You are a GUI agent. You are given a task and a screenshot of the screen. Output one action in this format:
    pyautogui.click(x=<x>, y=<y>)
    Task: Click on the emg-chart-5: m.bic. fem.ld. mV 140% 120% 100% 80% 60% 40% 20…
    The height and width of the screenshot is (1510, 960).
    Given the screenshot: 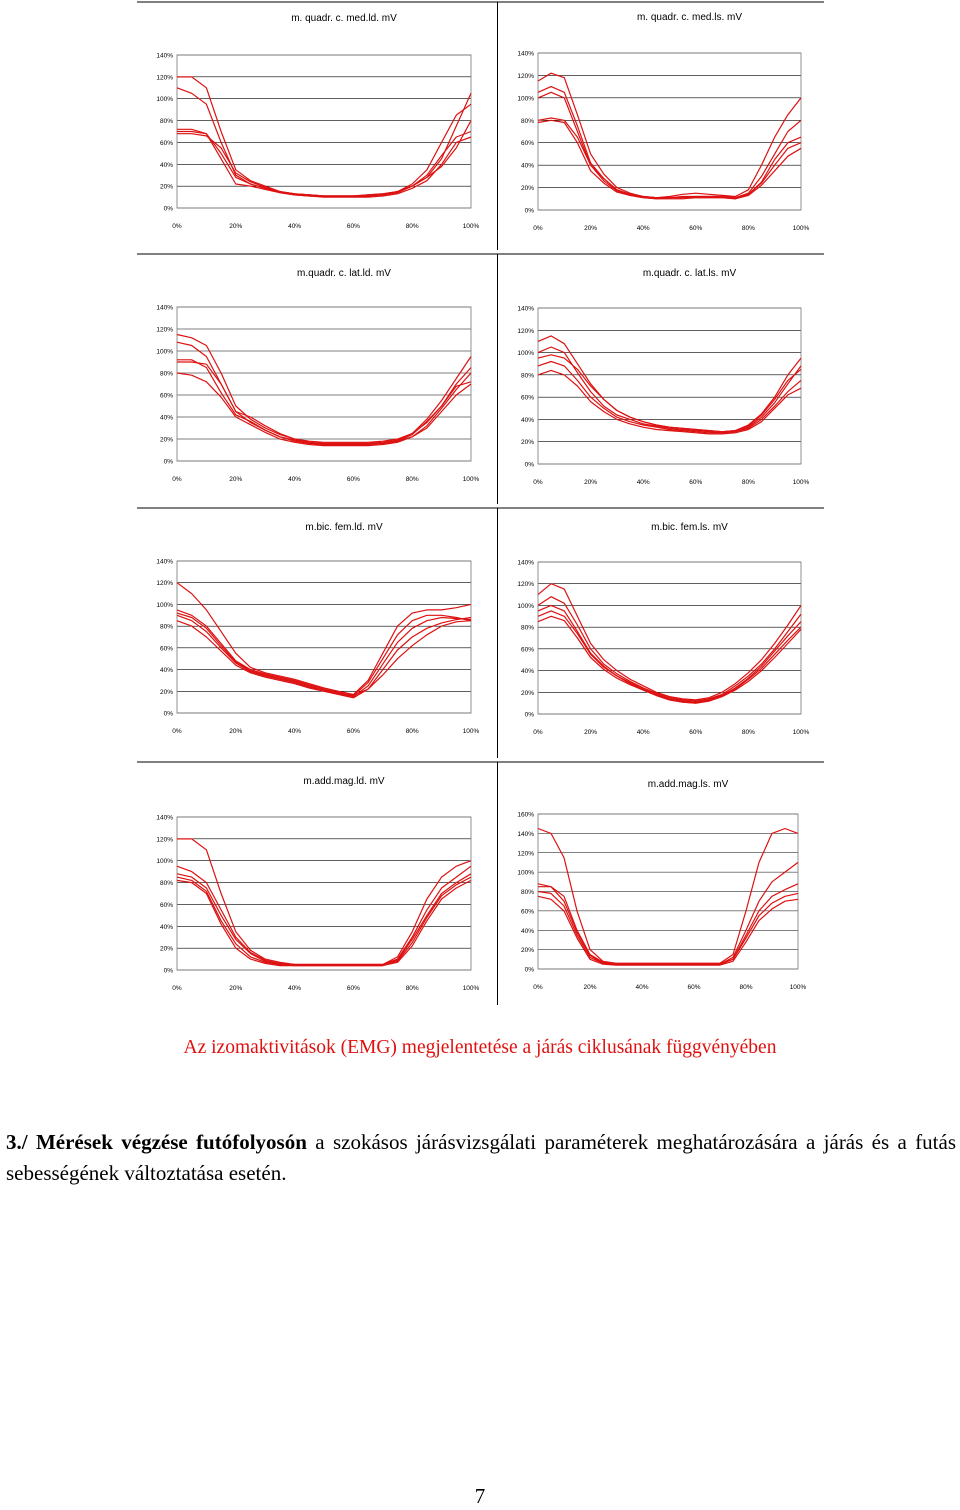 What is the action you would take?
    pyautogui.click(x=317, y=632)
    